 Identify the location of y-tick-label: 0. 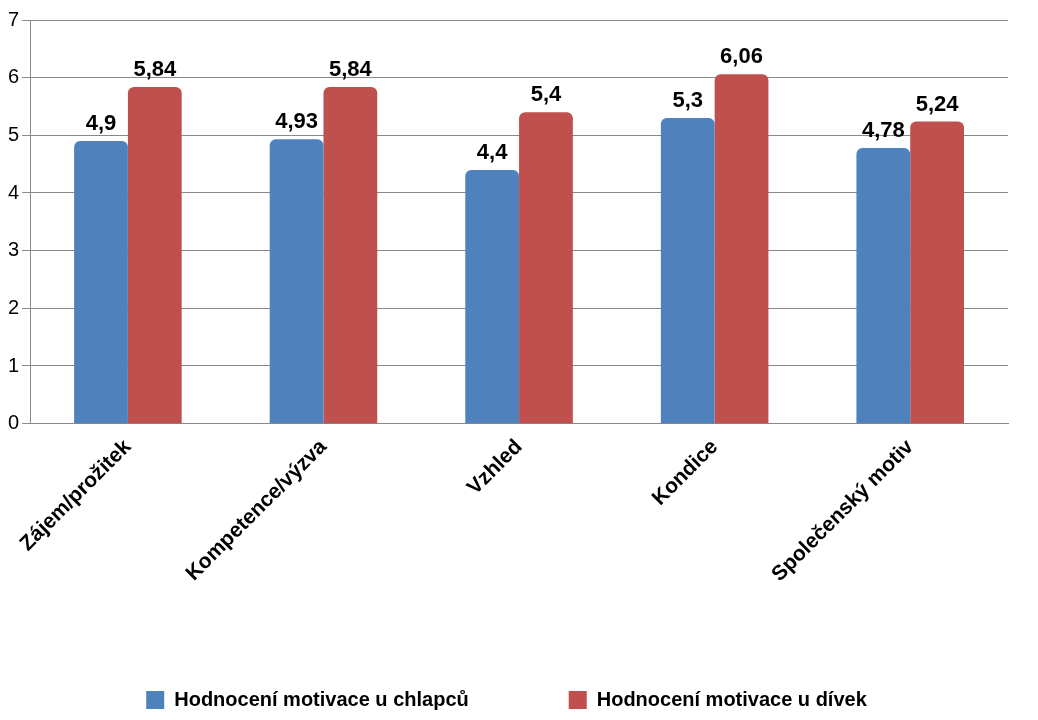
(14, 422).